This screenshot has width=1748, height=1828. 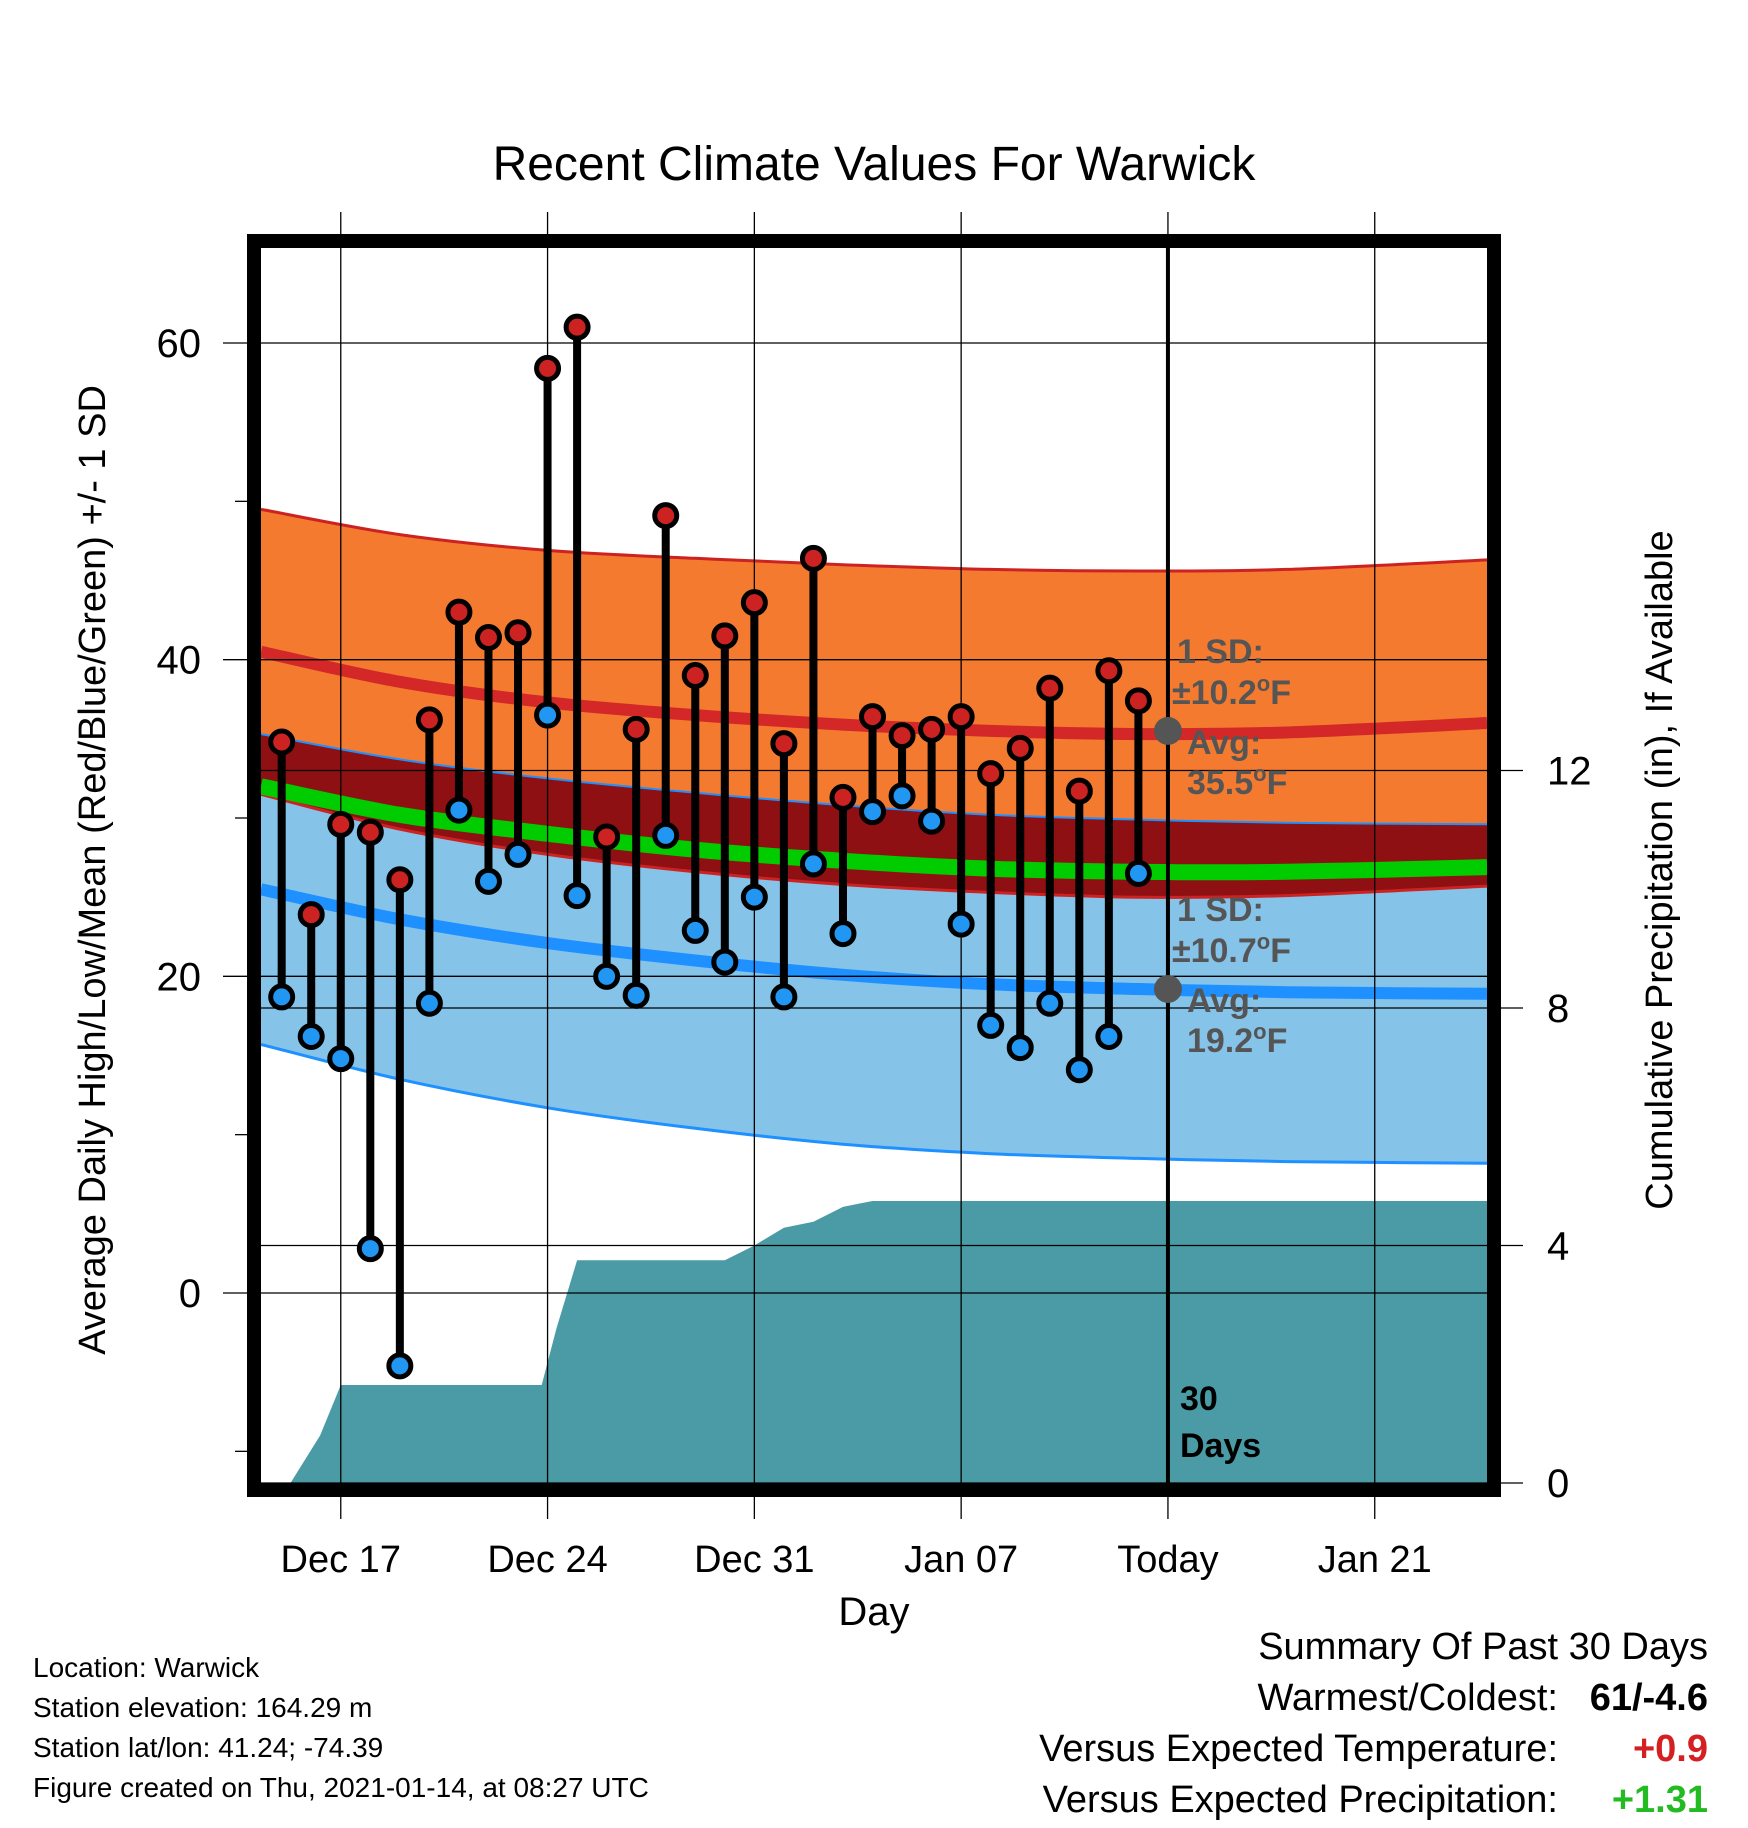 I want to click on high-avg-value: 35.5oF, so click(x=1237, y=781).